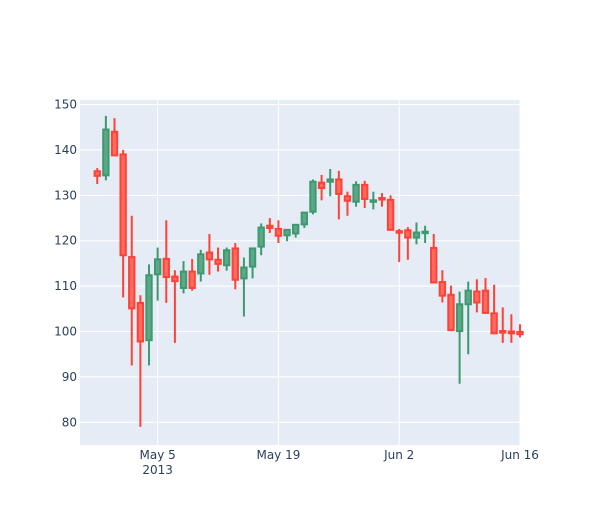 The width and height of the screenshot is (599, 525). What do you see at coordinates (519, 455) in the screenshot?
I see `x-tick-label: Jun 16` at bounding box center [519, 455].